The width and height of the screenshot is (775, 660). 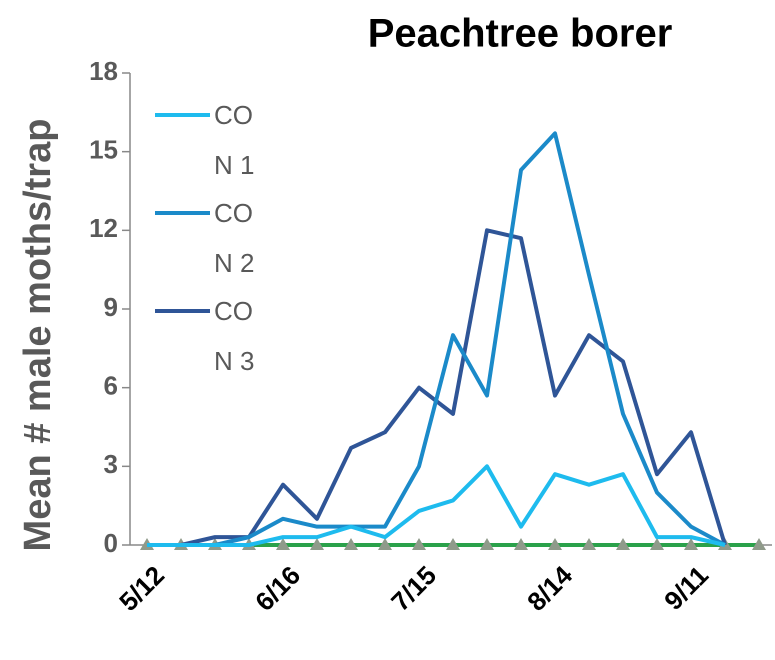 What do you see at coordinates (103, 71) in the screenshot?
I see `y-tick-label: 18` at bounding box center [103, 71].